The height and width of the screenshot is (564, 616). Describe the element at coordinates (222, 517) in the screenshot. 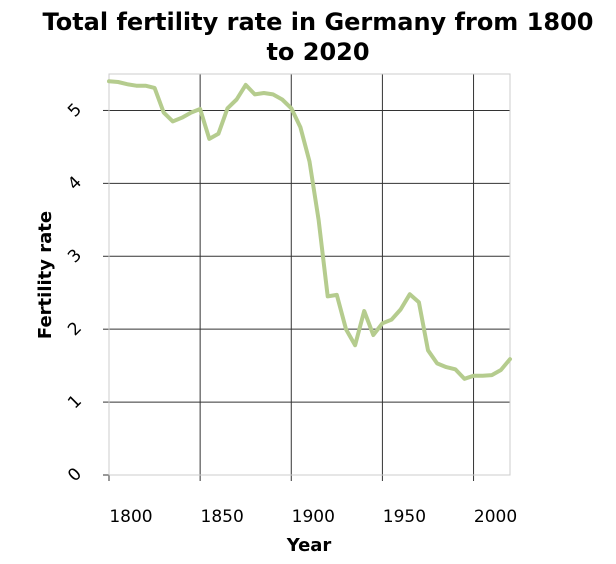

I see `x-tick-label: 1850` at that location.